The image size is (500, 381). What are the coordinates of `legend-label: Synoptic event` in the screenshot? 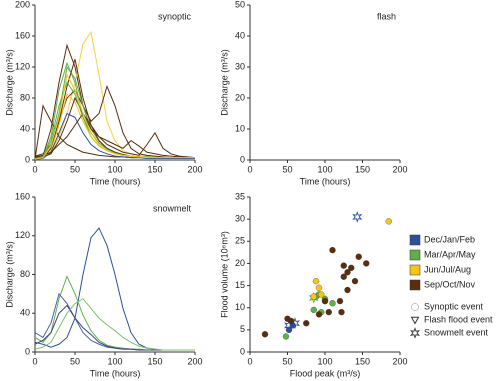 It's located at (454, 306).